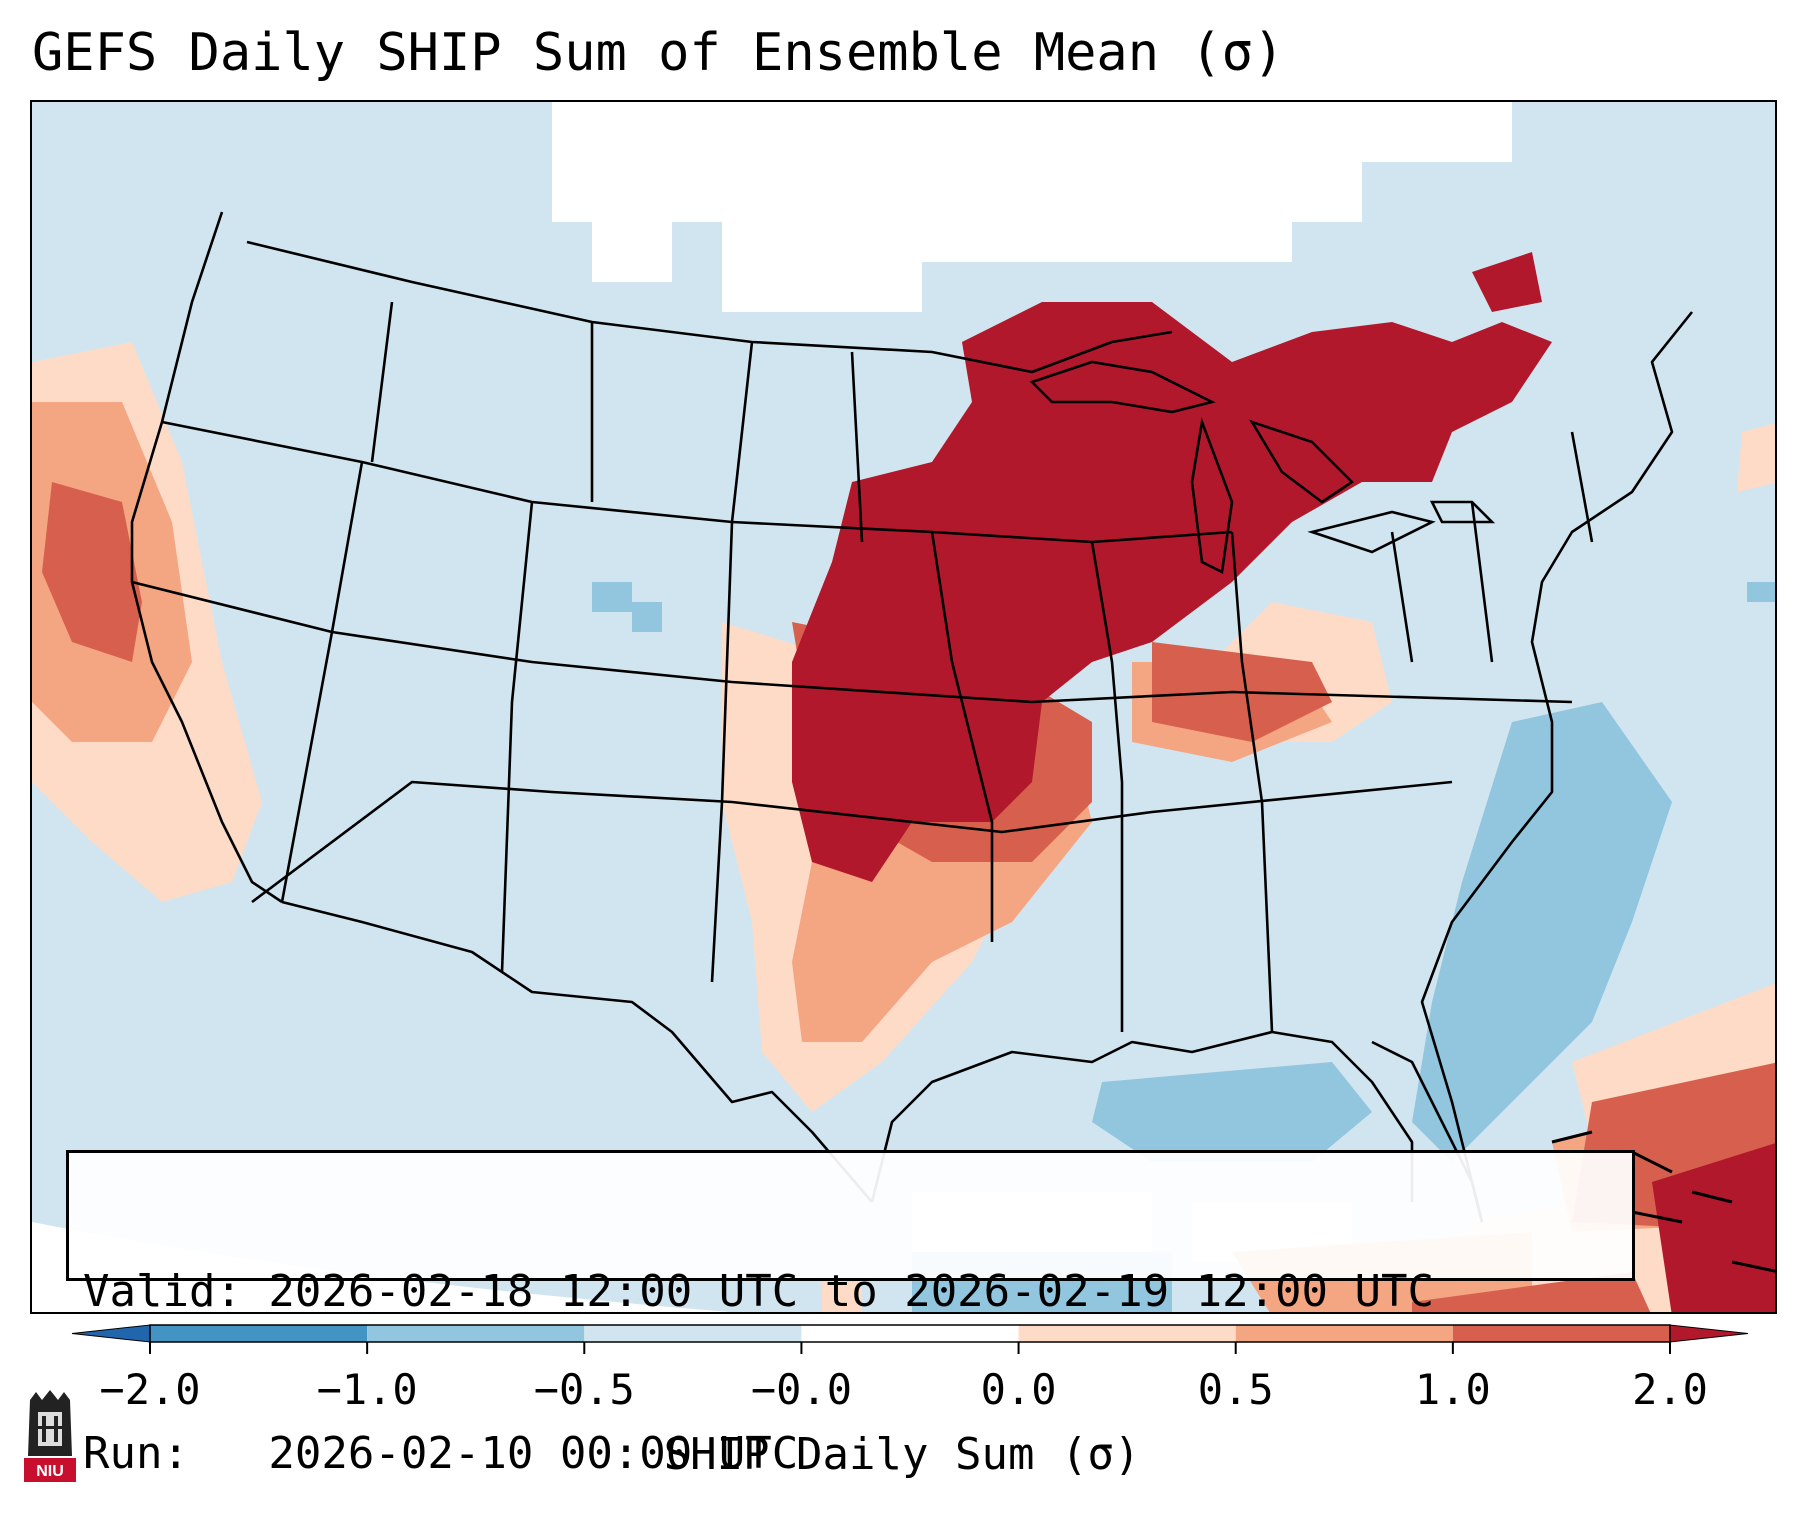 The image size is (1803, 1535). What do you see at coordinates (441, 1453) in the screenshot?
I see `run-time-text: Run: 2026-02-10 00:00 UTC` at bounding box center [441, 1453].